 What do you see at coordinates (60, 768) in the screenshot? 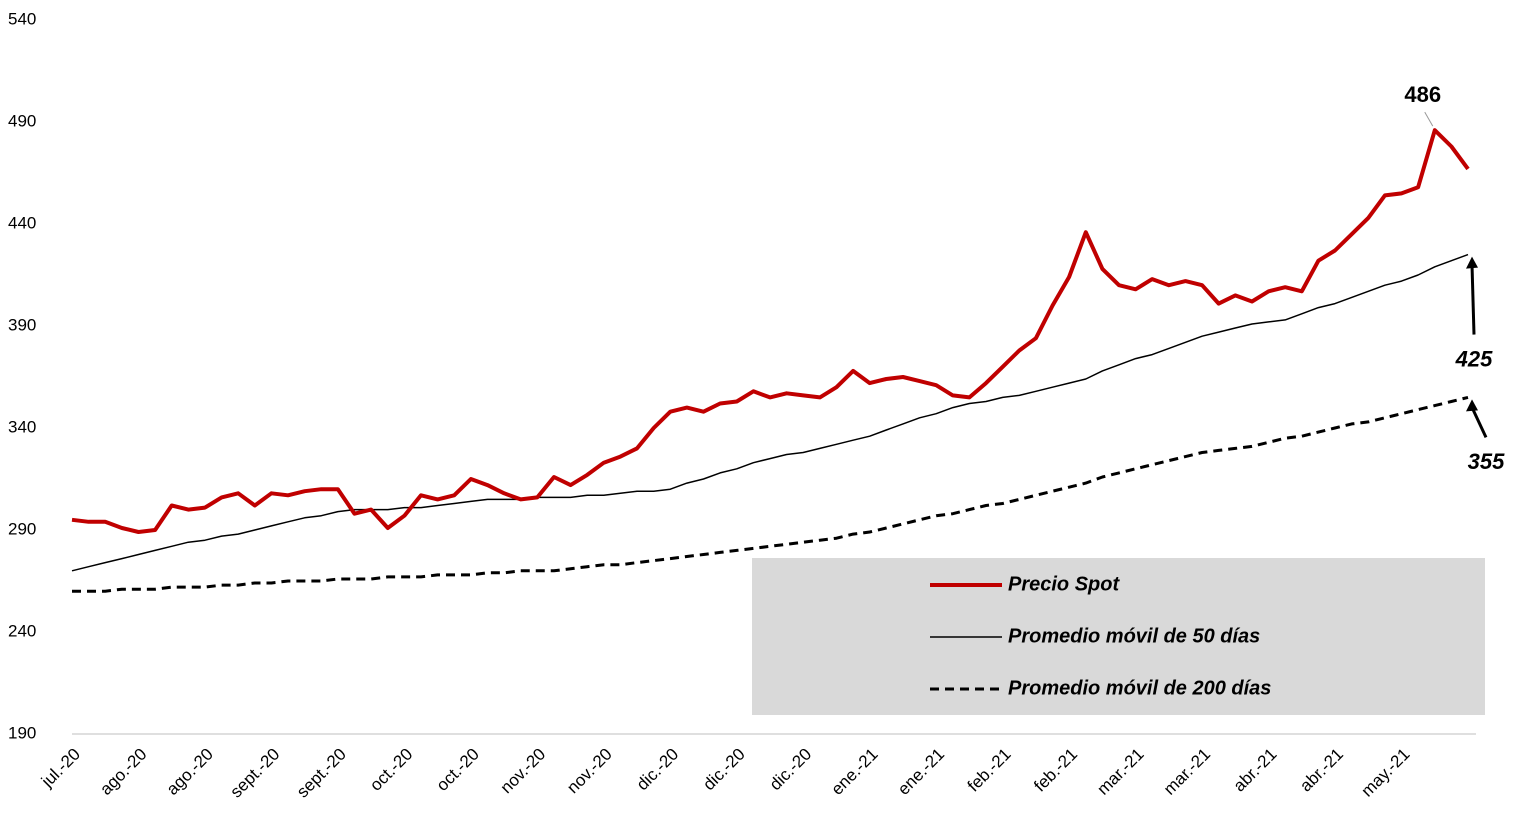
I see `x-tick-label: jul.-20` at bounding box center [60, 768].